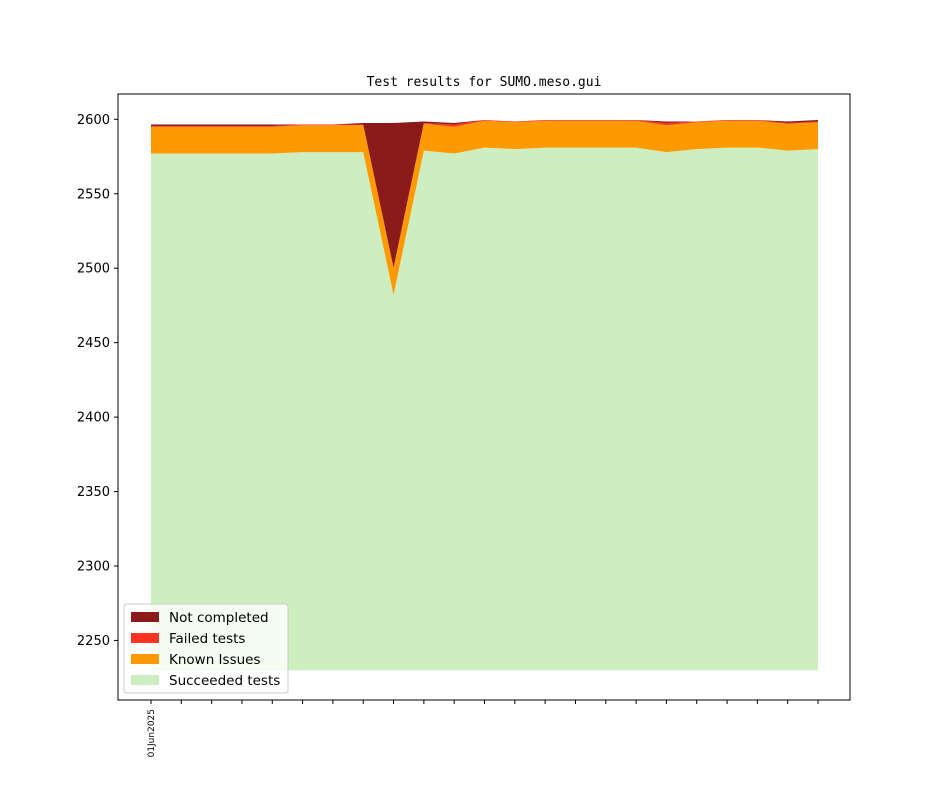  I want to click on legend-label: Not completed, so click(219, 618).